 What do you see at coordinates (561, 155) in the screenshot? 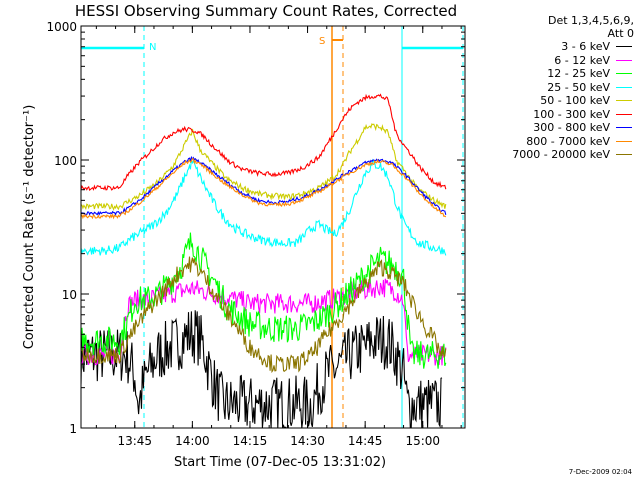
I see `legend-label: 7000 - 20000 keV` at bounding box center [561, 155].